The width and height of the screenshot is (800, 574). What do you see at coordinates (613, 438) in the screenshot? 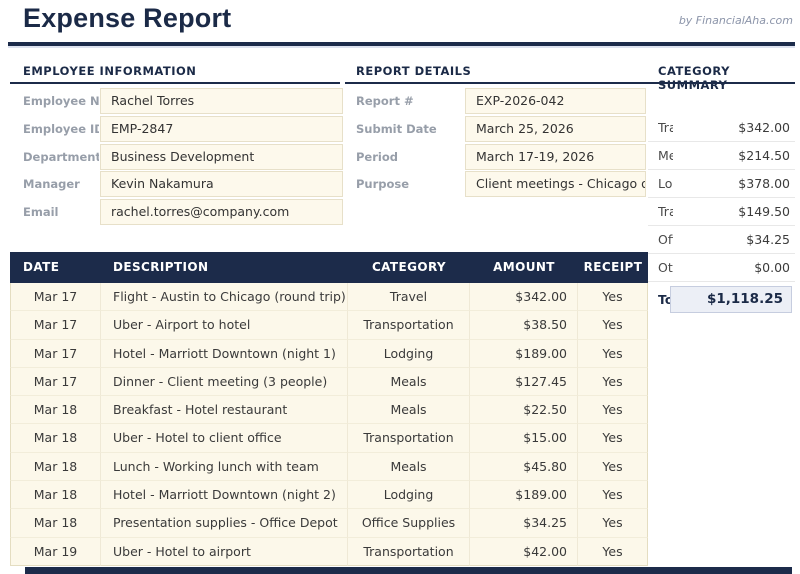
I see `cell-5-4: Yes` at bounding box center [613, 438].